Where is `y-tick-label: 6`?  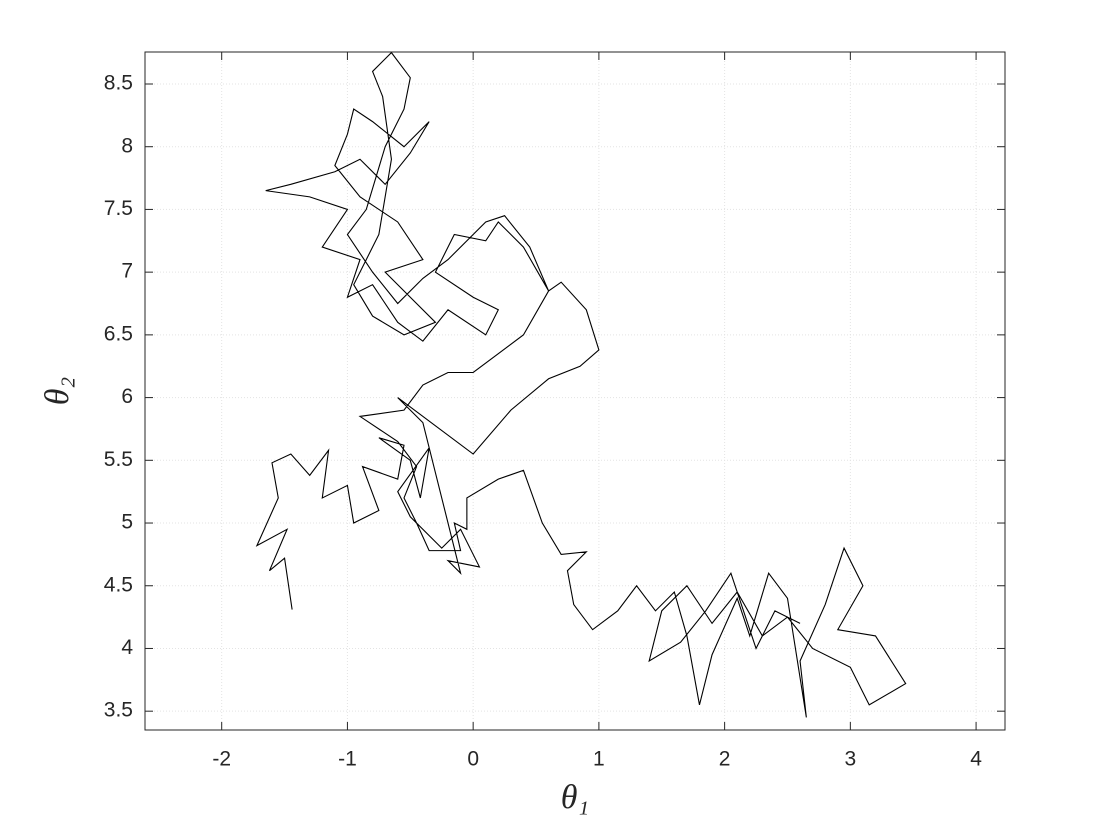 y-tick-label: 6 is located at coordinates (127, 396).